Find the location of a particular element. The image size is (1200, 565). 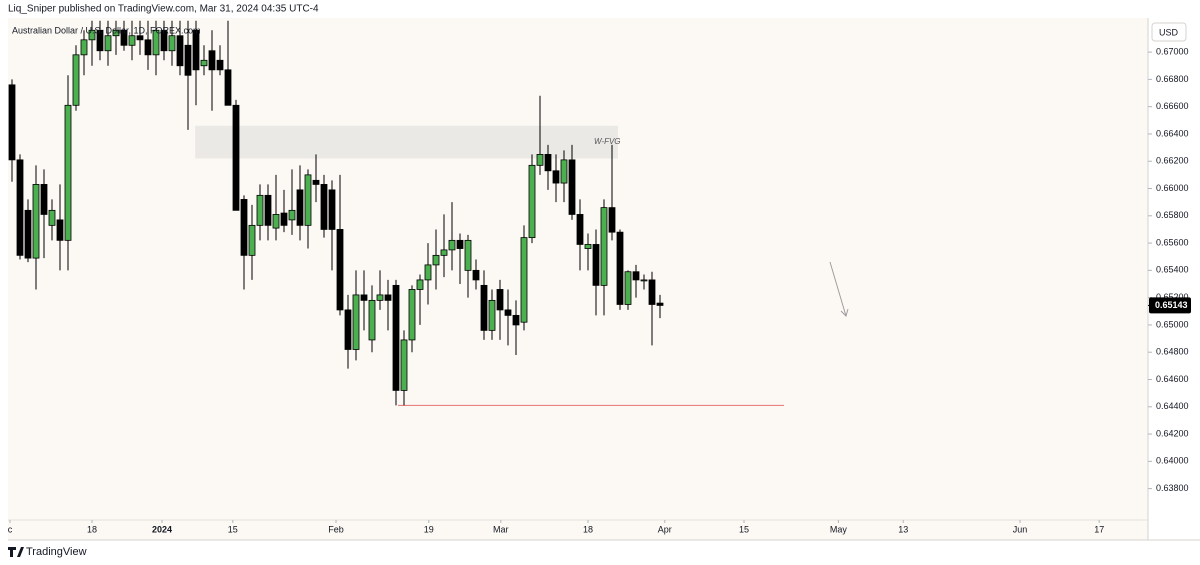

brand: TradingView is located at coordinates (47, 552).